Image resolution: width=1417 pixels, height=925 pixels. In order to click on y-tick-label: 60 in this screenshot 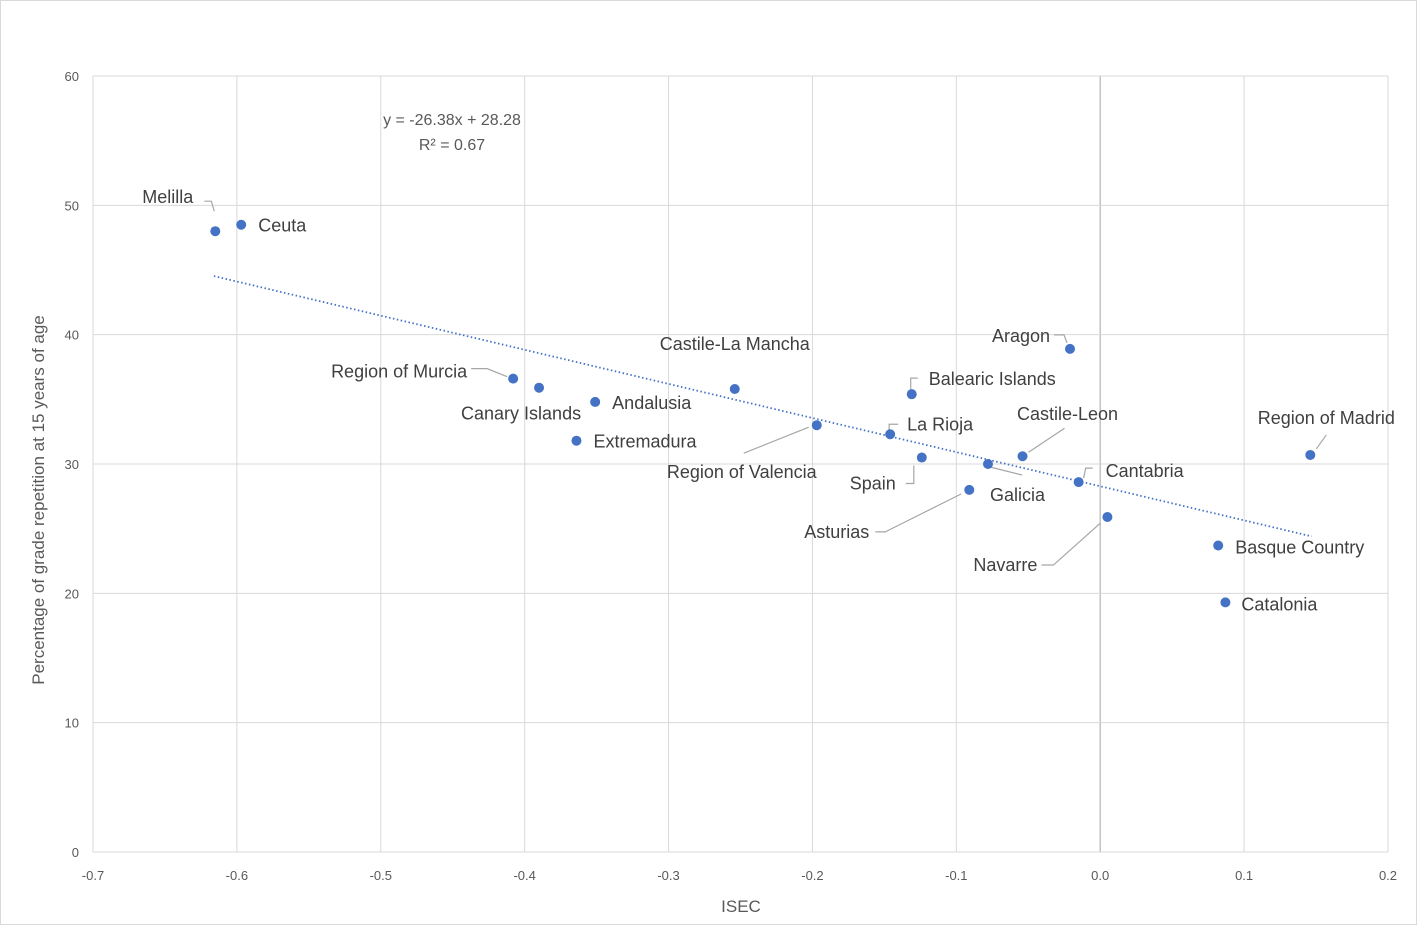, I will do `click(72, 76)`.